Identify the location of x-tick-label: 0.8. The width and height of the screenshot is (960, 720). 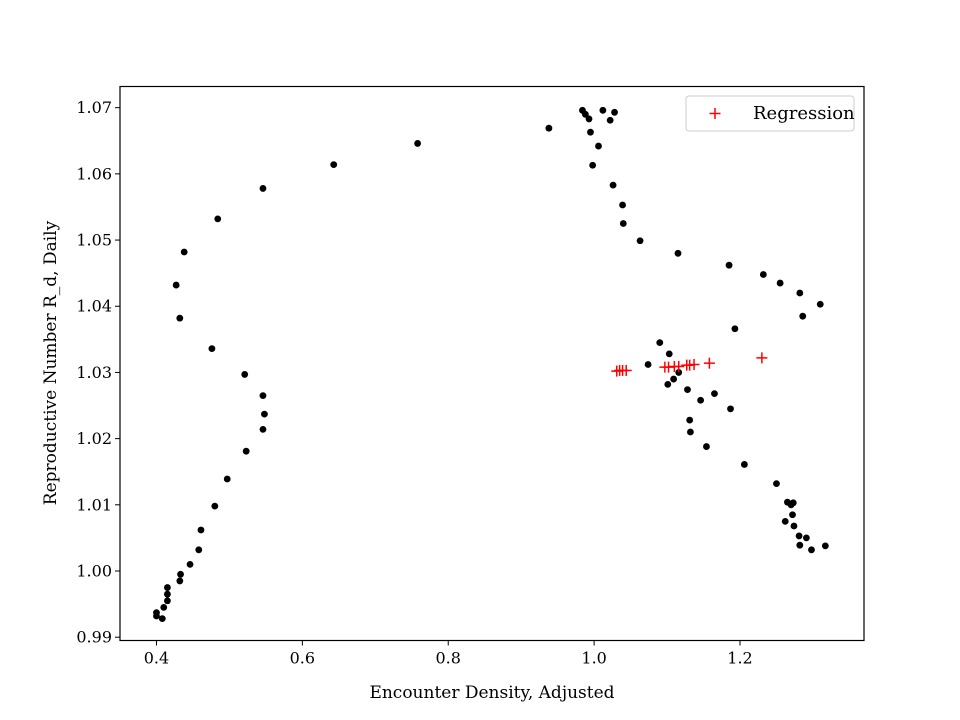
(448, 658).